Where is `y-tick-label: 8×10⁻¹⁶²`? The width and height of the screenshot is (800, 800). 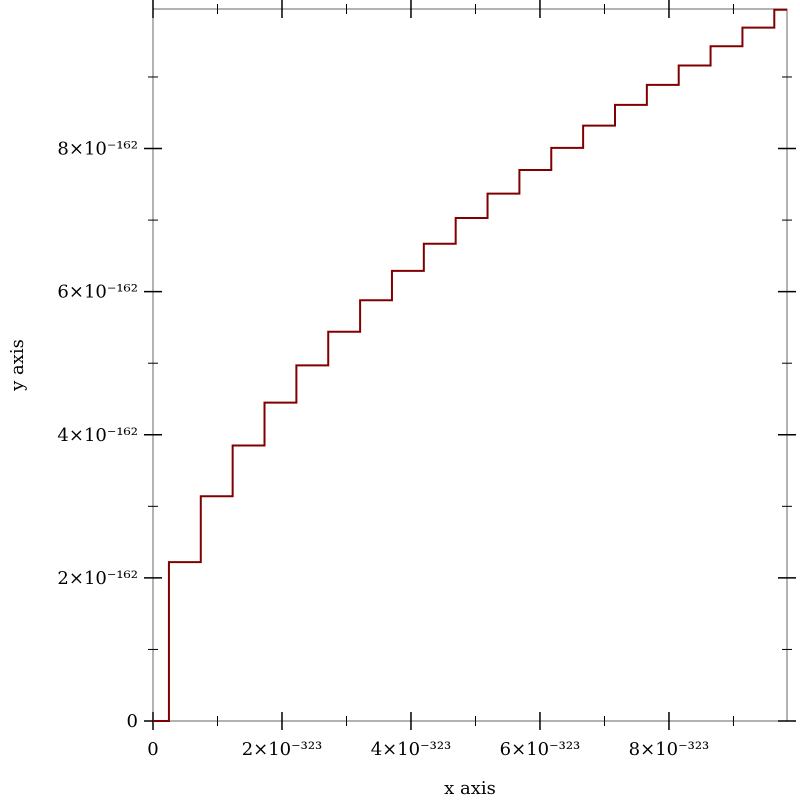
y-tick-label: 8×10⁻¹⁶² is located at coordinates (97, 149).